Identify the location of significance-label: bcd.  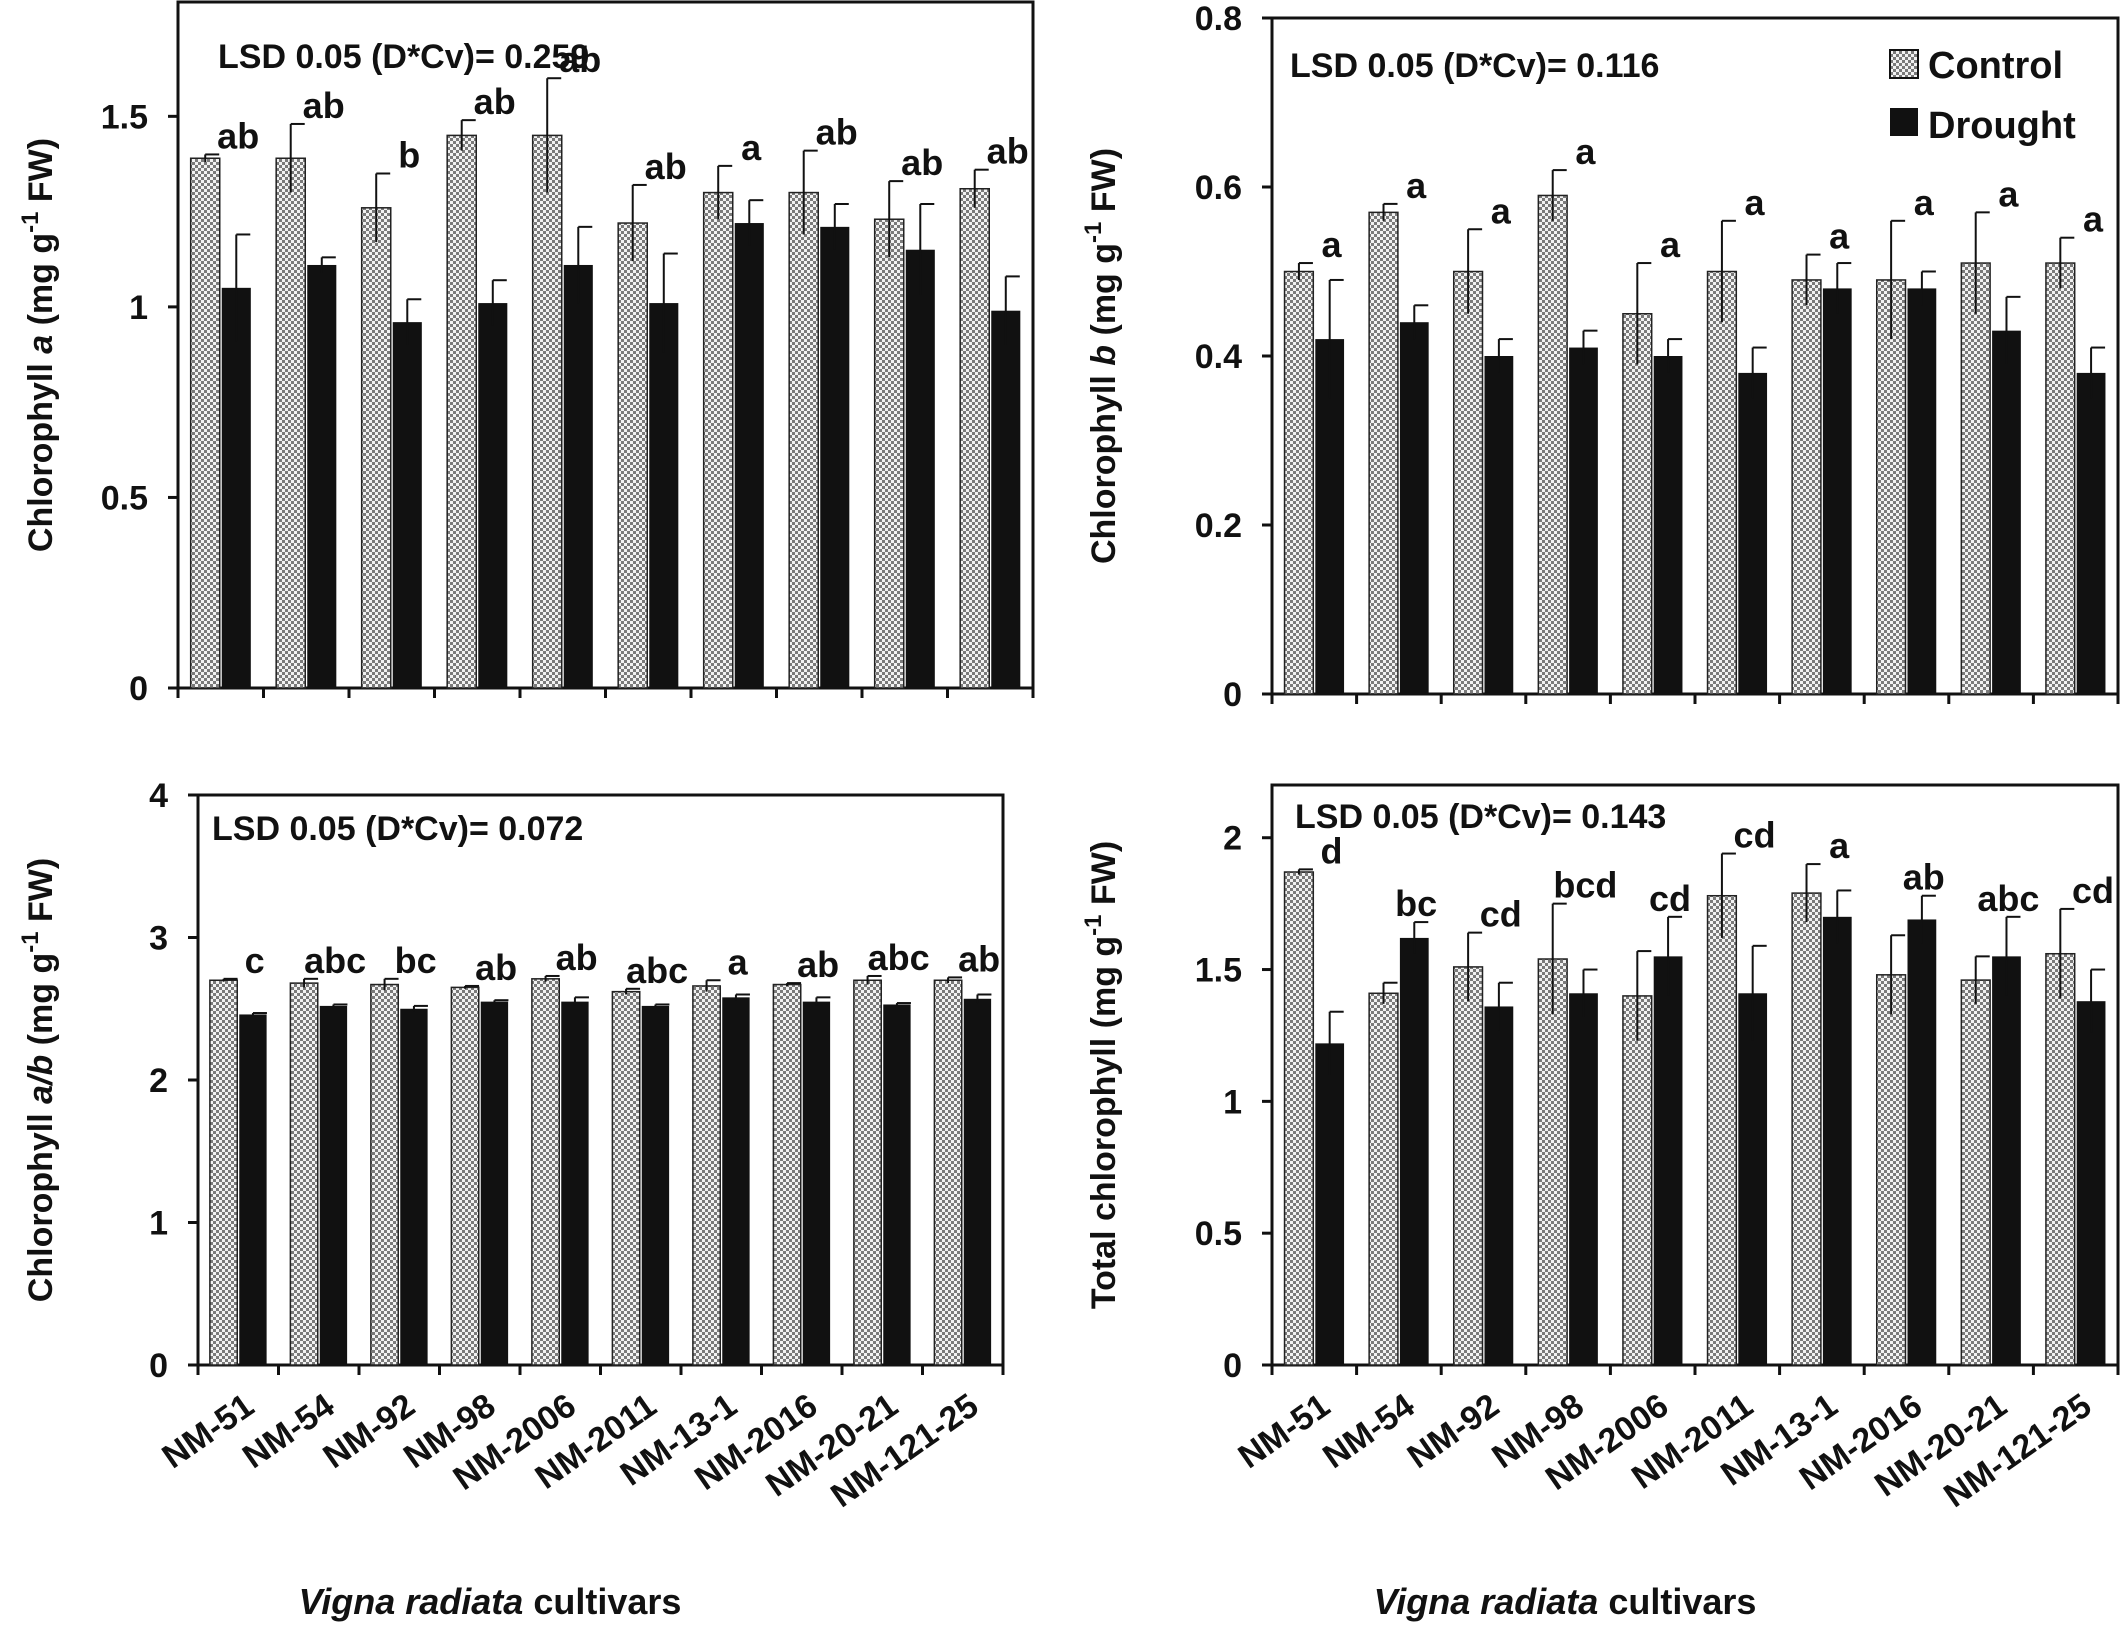
(1585, 885).